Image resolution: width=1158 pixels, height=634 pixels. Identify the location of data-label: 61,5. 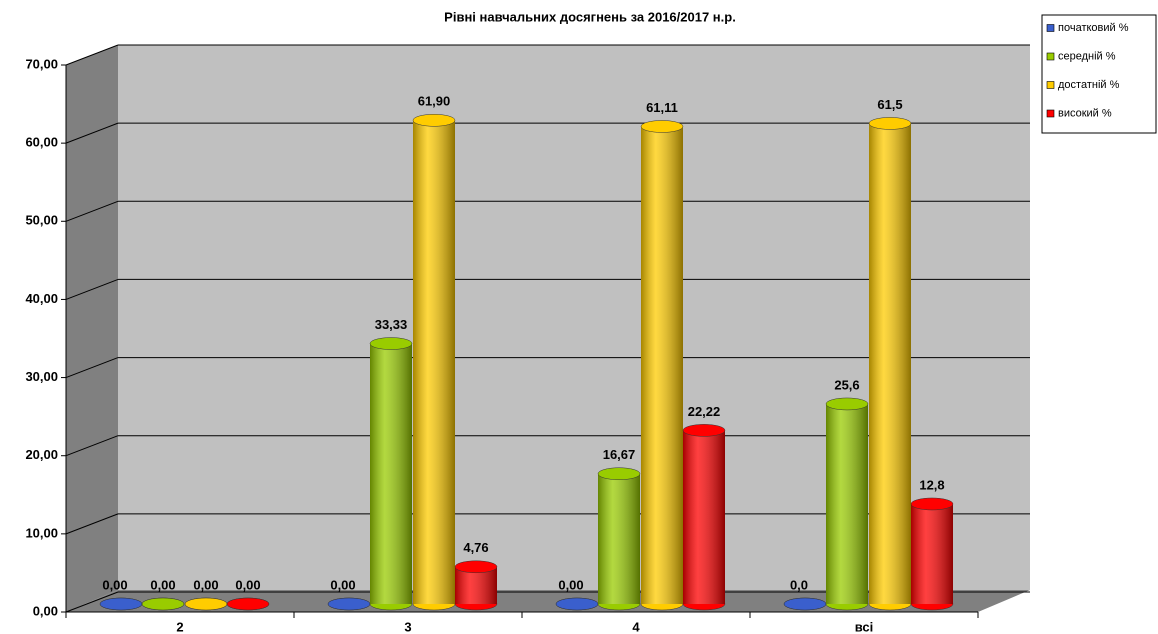
(889, 104).